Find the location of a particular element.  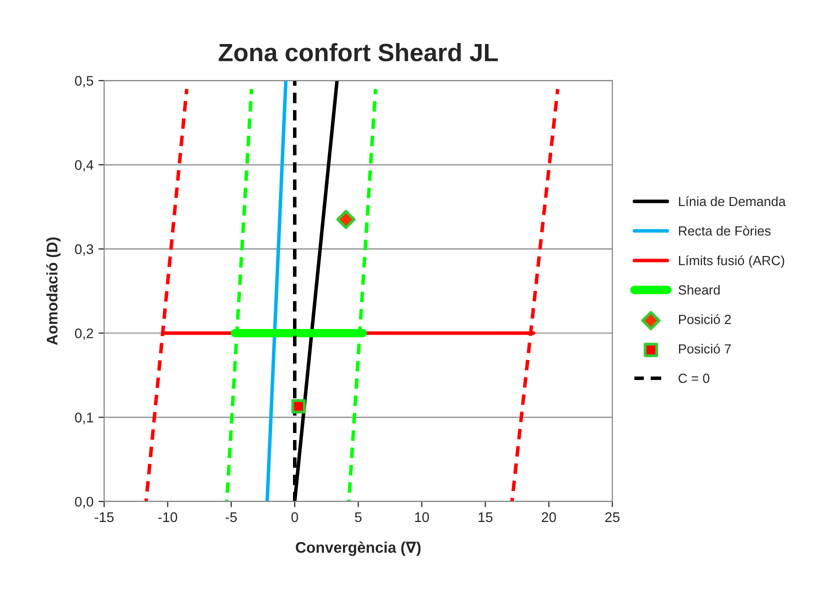

y-tick-label: 0,0 is located at coordinates (84, 502).